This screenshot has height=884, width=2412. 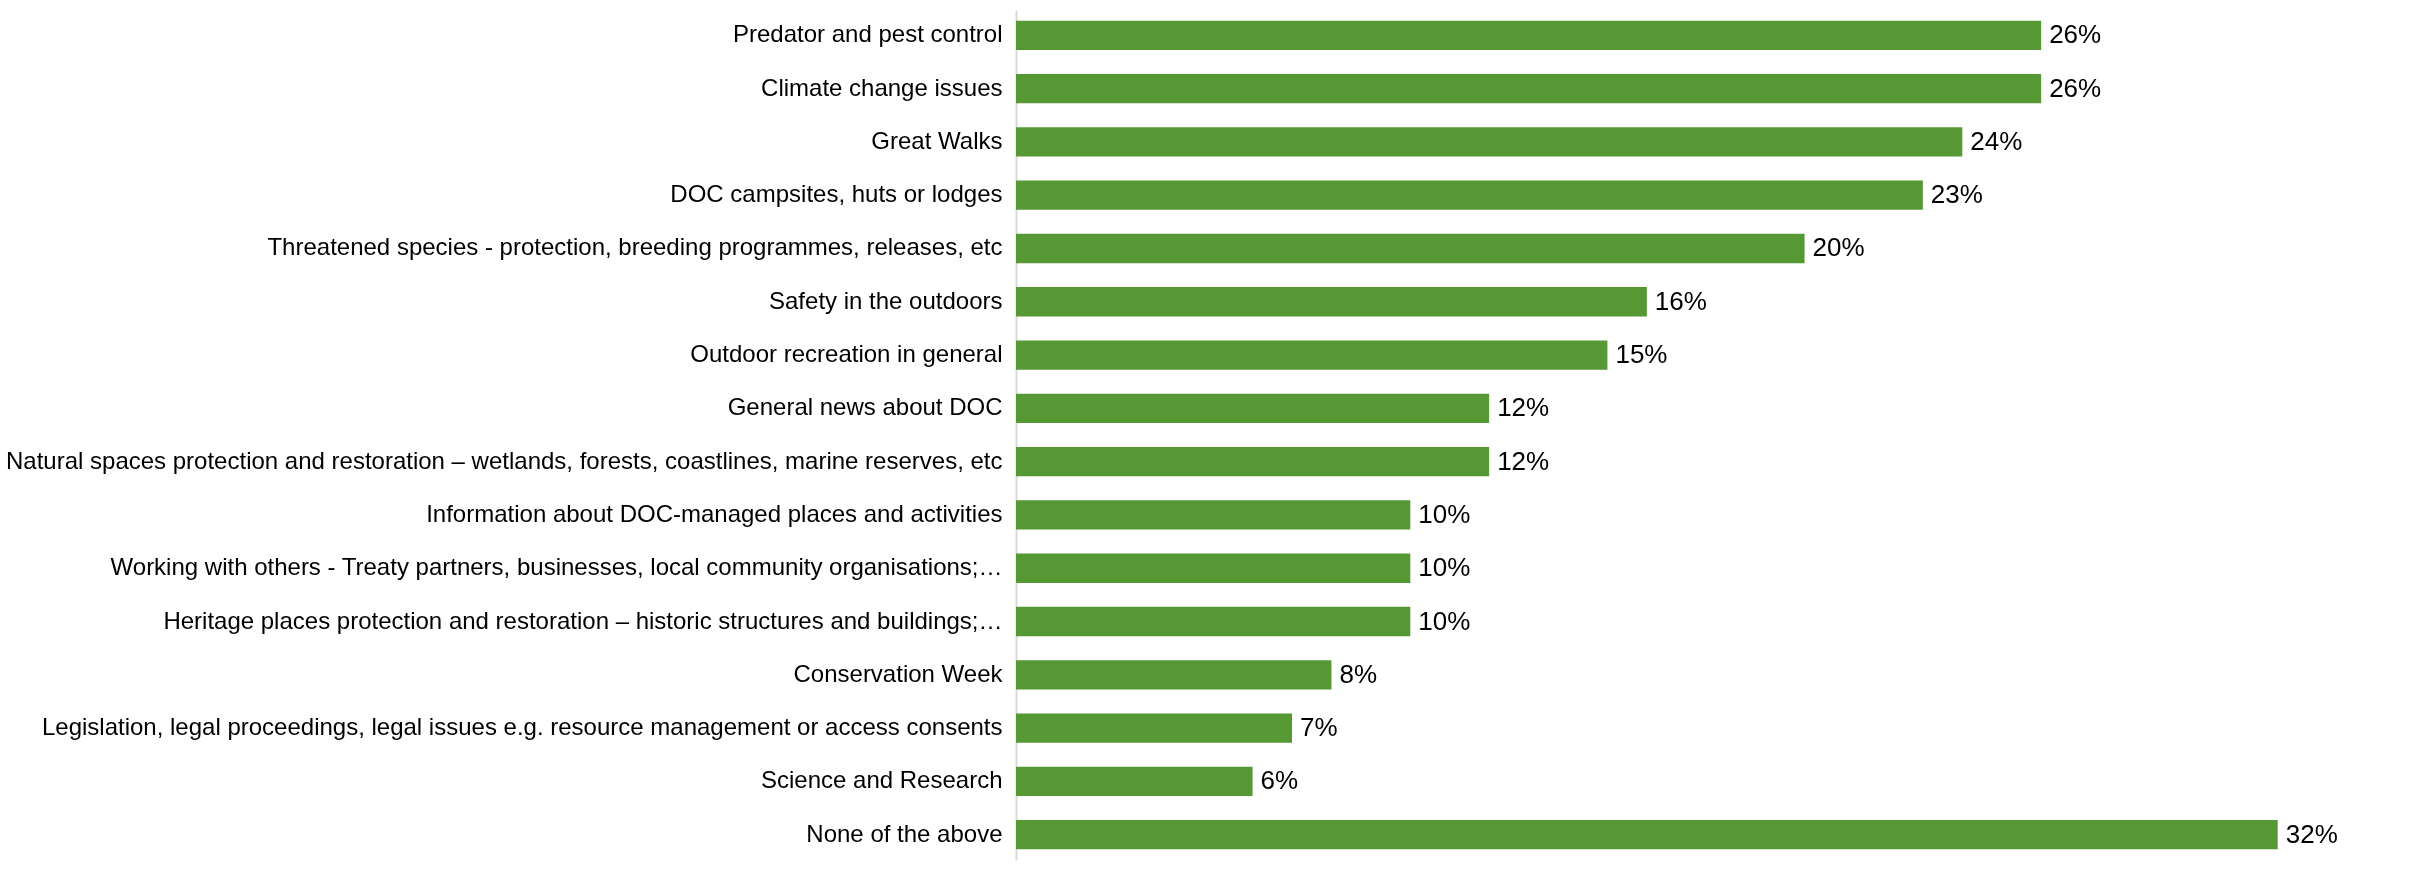 What do you see at coordinates (714, 513) in the screenshot?
I see `y-tick-label: Information about DOC-managed places and activities` at bounding box center [714, 513].